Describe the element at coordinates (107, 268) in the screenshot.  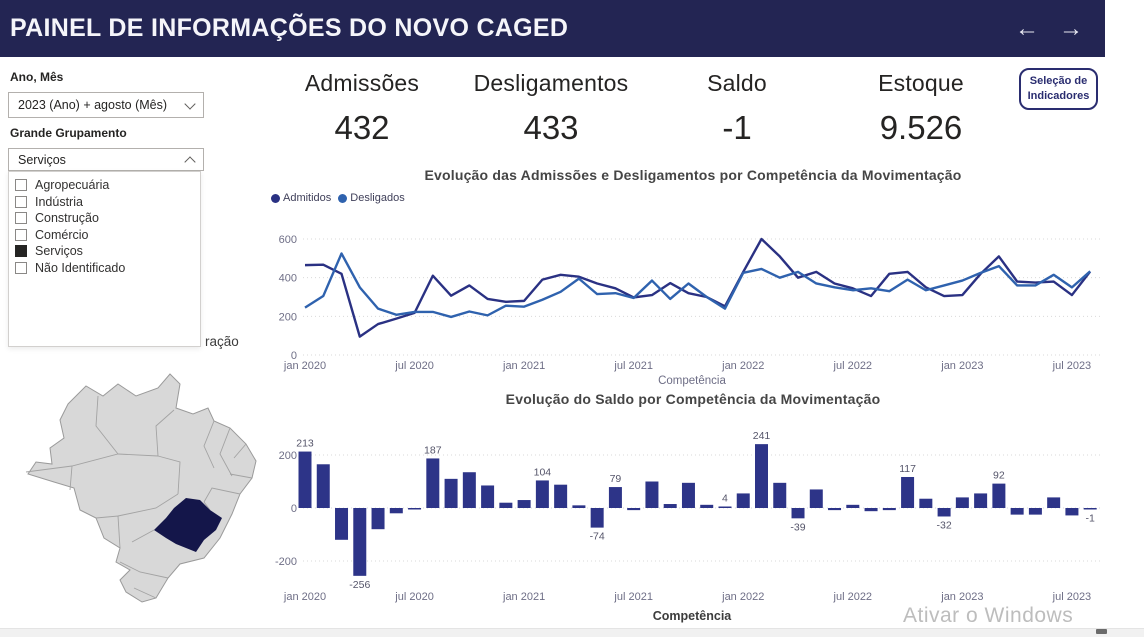
I see `grupamento-option: Não Identificado` at that location.